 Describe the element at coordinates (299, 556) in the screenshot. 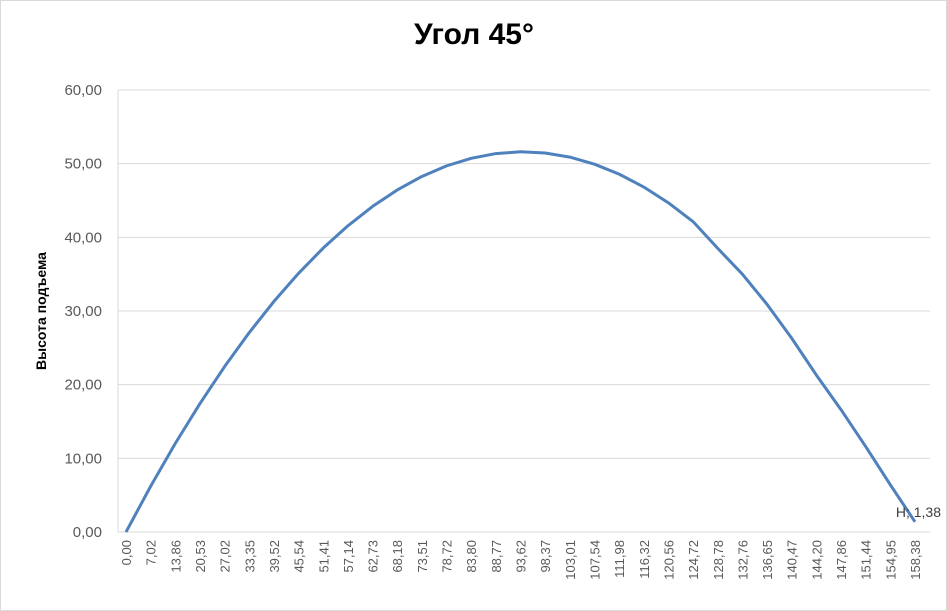

I see `x-tick-label: 45,54` at that location.